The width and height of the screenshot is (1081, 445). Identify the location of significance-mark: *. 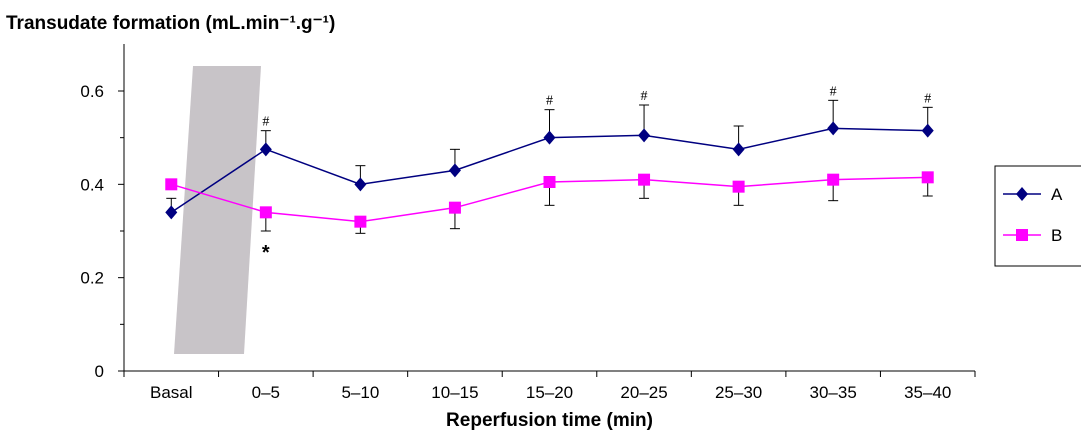
(266, 253).